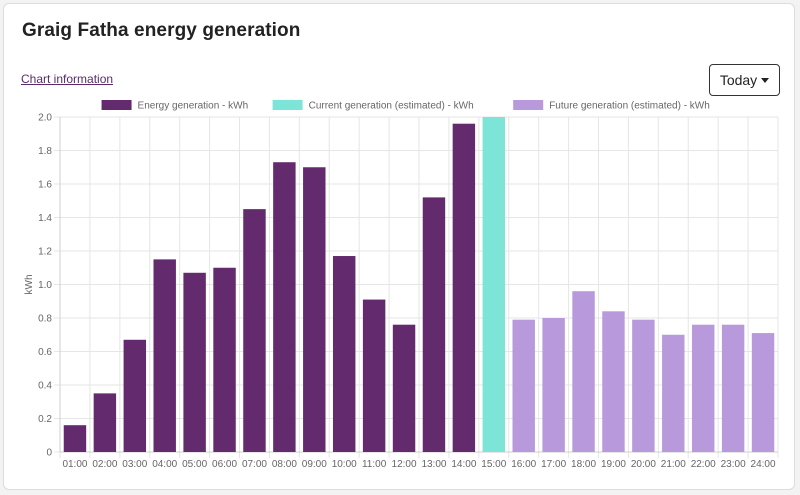 Image resolution: width=800 pixels, height=495 pixels. Describe the element at coordinates (164, 464) in the screenshot. I see `x-tick-label: 04:00` at that location.